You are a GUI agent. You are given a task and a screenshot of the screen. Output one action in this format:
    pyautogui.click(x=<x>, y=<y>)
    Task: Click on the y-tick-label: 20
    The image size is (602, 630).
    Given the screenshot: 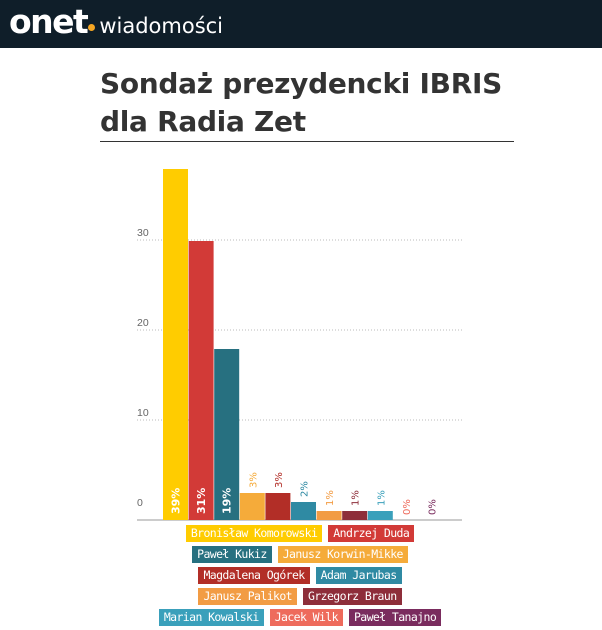 What is the action you would take?
    pyautogui.click(x=143, y=323)
    